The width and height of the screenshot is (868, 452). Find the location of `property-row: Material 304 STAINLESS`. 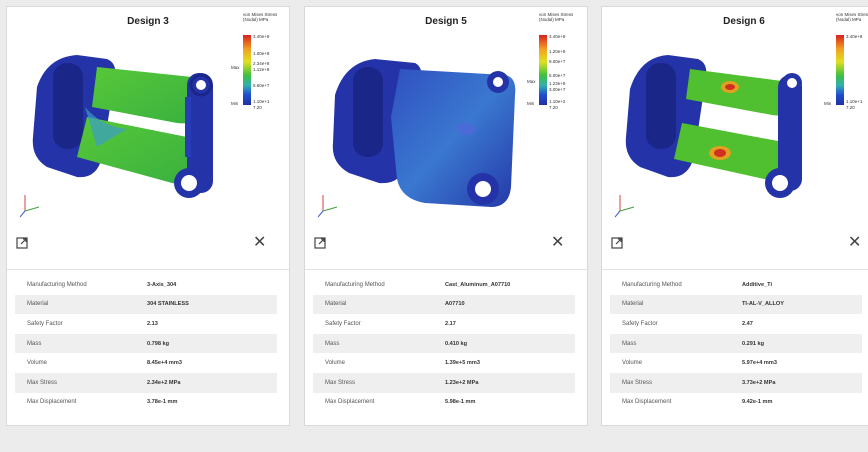

property-row: Material 304 STAINLESS is located at coordinates (146, 304).